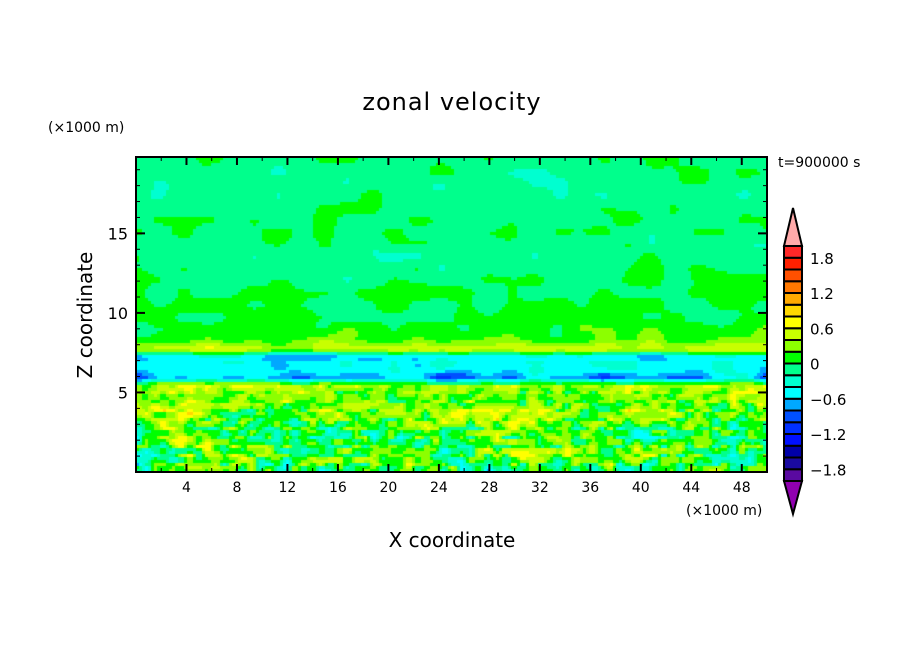  I want to click on x-tick-label: 36, so click(590, 488).